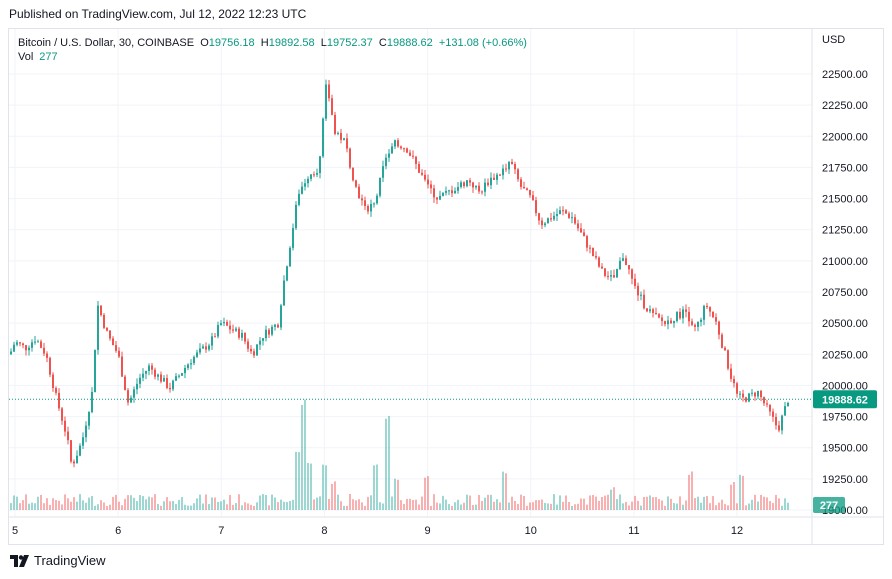 This screenshot has height=579, width=892. Describe the element at coordinates (221, 531) in the screenshot. I see `x-tick-label: 7` at that location.